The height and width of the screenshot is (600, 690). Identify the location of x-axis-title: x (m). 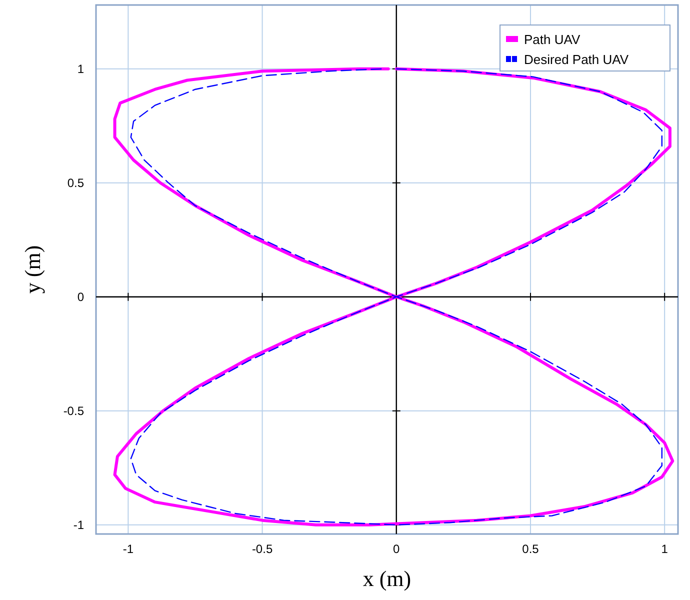
(387, 578).